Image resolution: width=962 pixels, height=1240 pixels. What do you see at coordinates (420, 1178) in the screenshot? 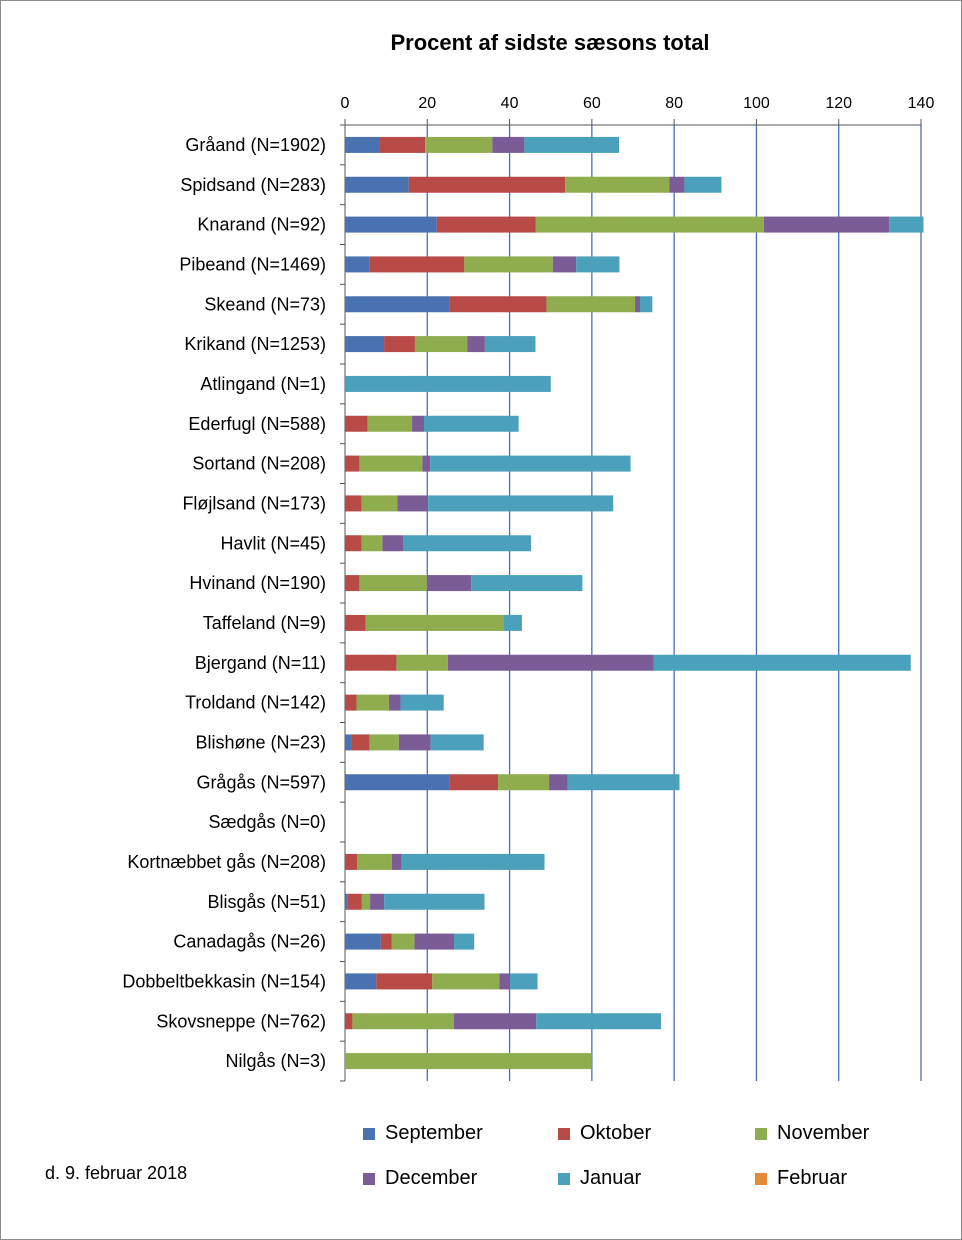
I see `legend-item-december: December` at bounding box center [420, 1178].